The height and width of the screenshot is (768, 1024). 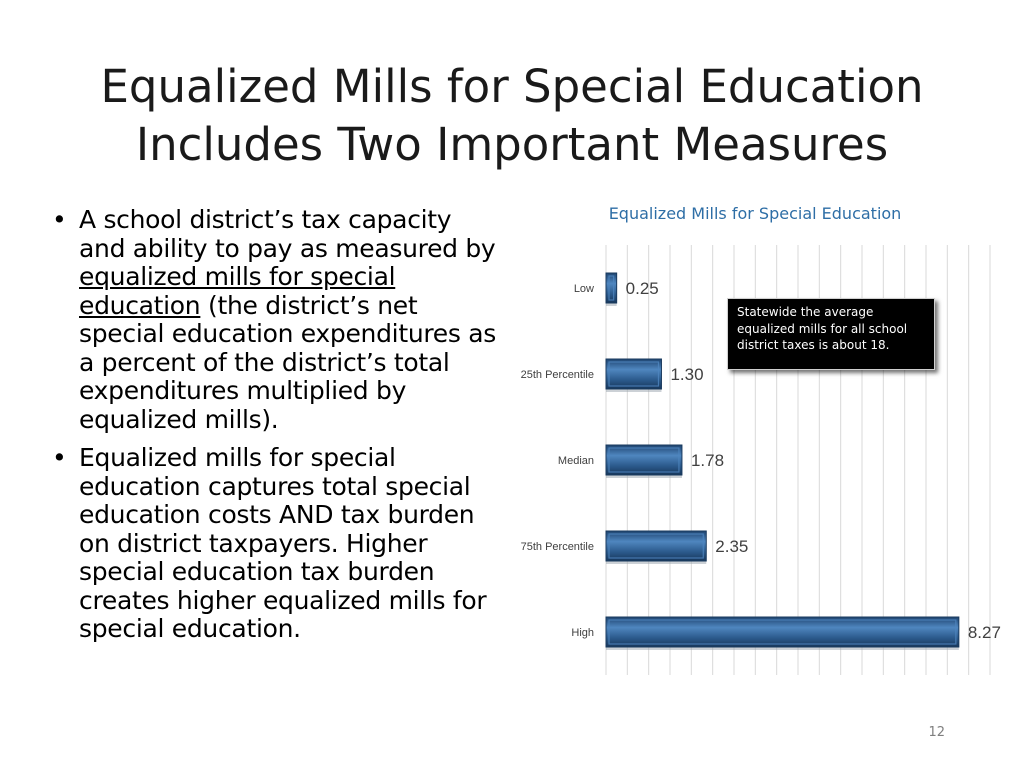 I want to click on data-label: 2.35, so click(x=731, y=546).